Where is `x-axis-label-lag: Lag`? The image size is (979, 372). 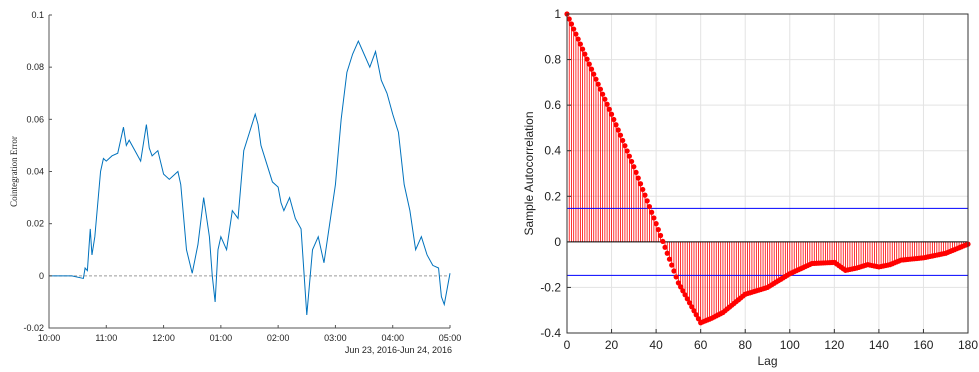
x-axis-label-lag: Lag is located at coordinates (767, 361).